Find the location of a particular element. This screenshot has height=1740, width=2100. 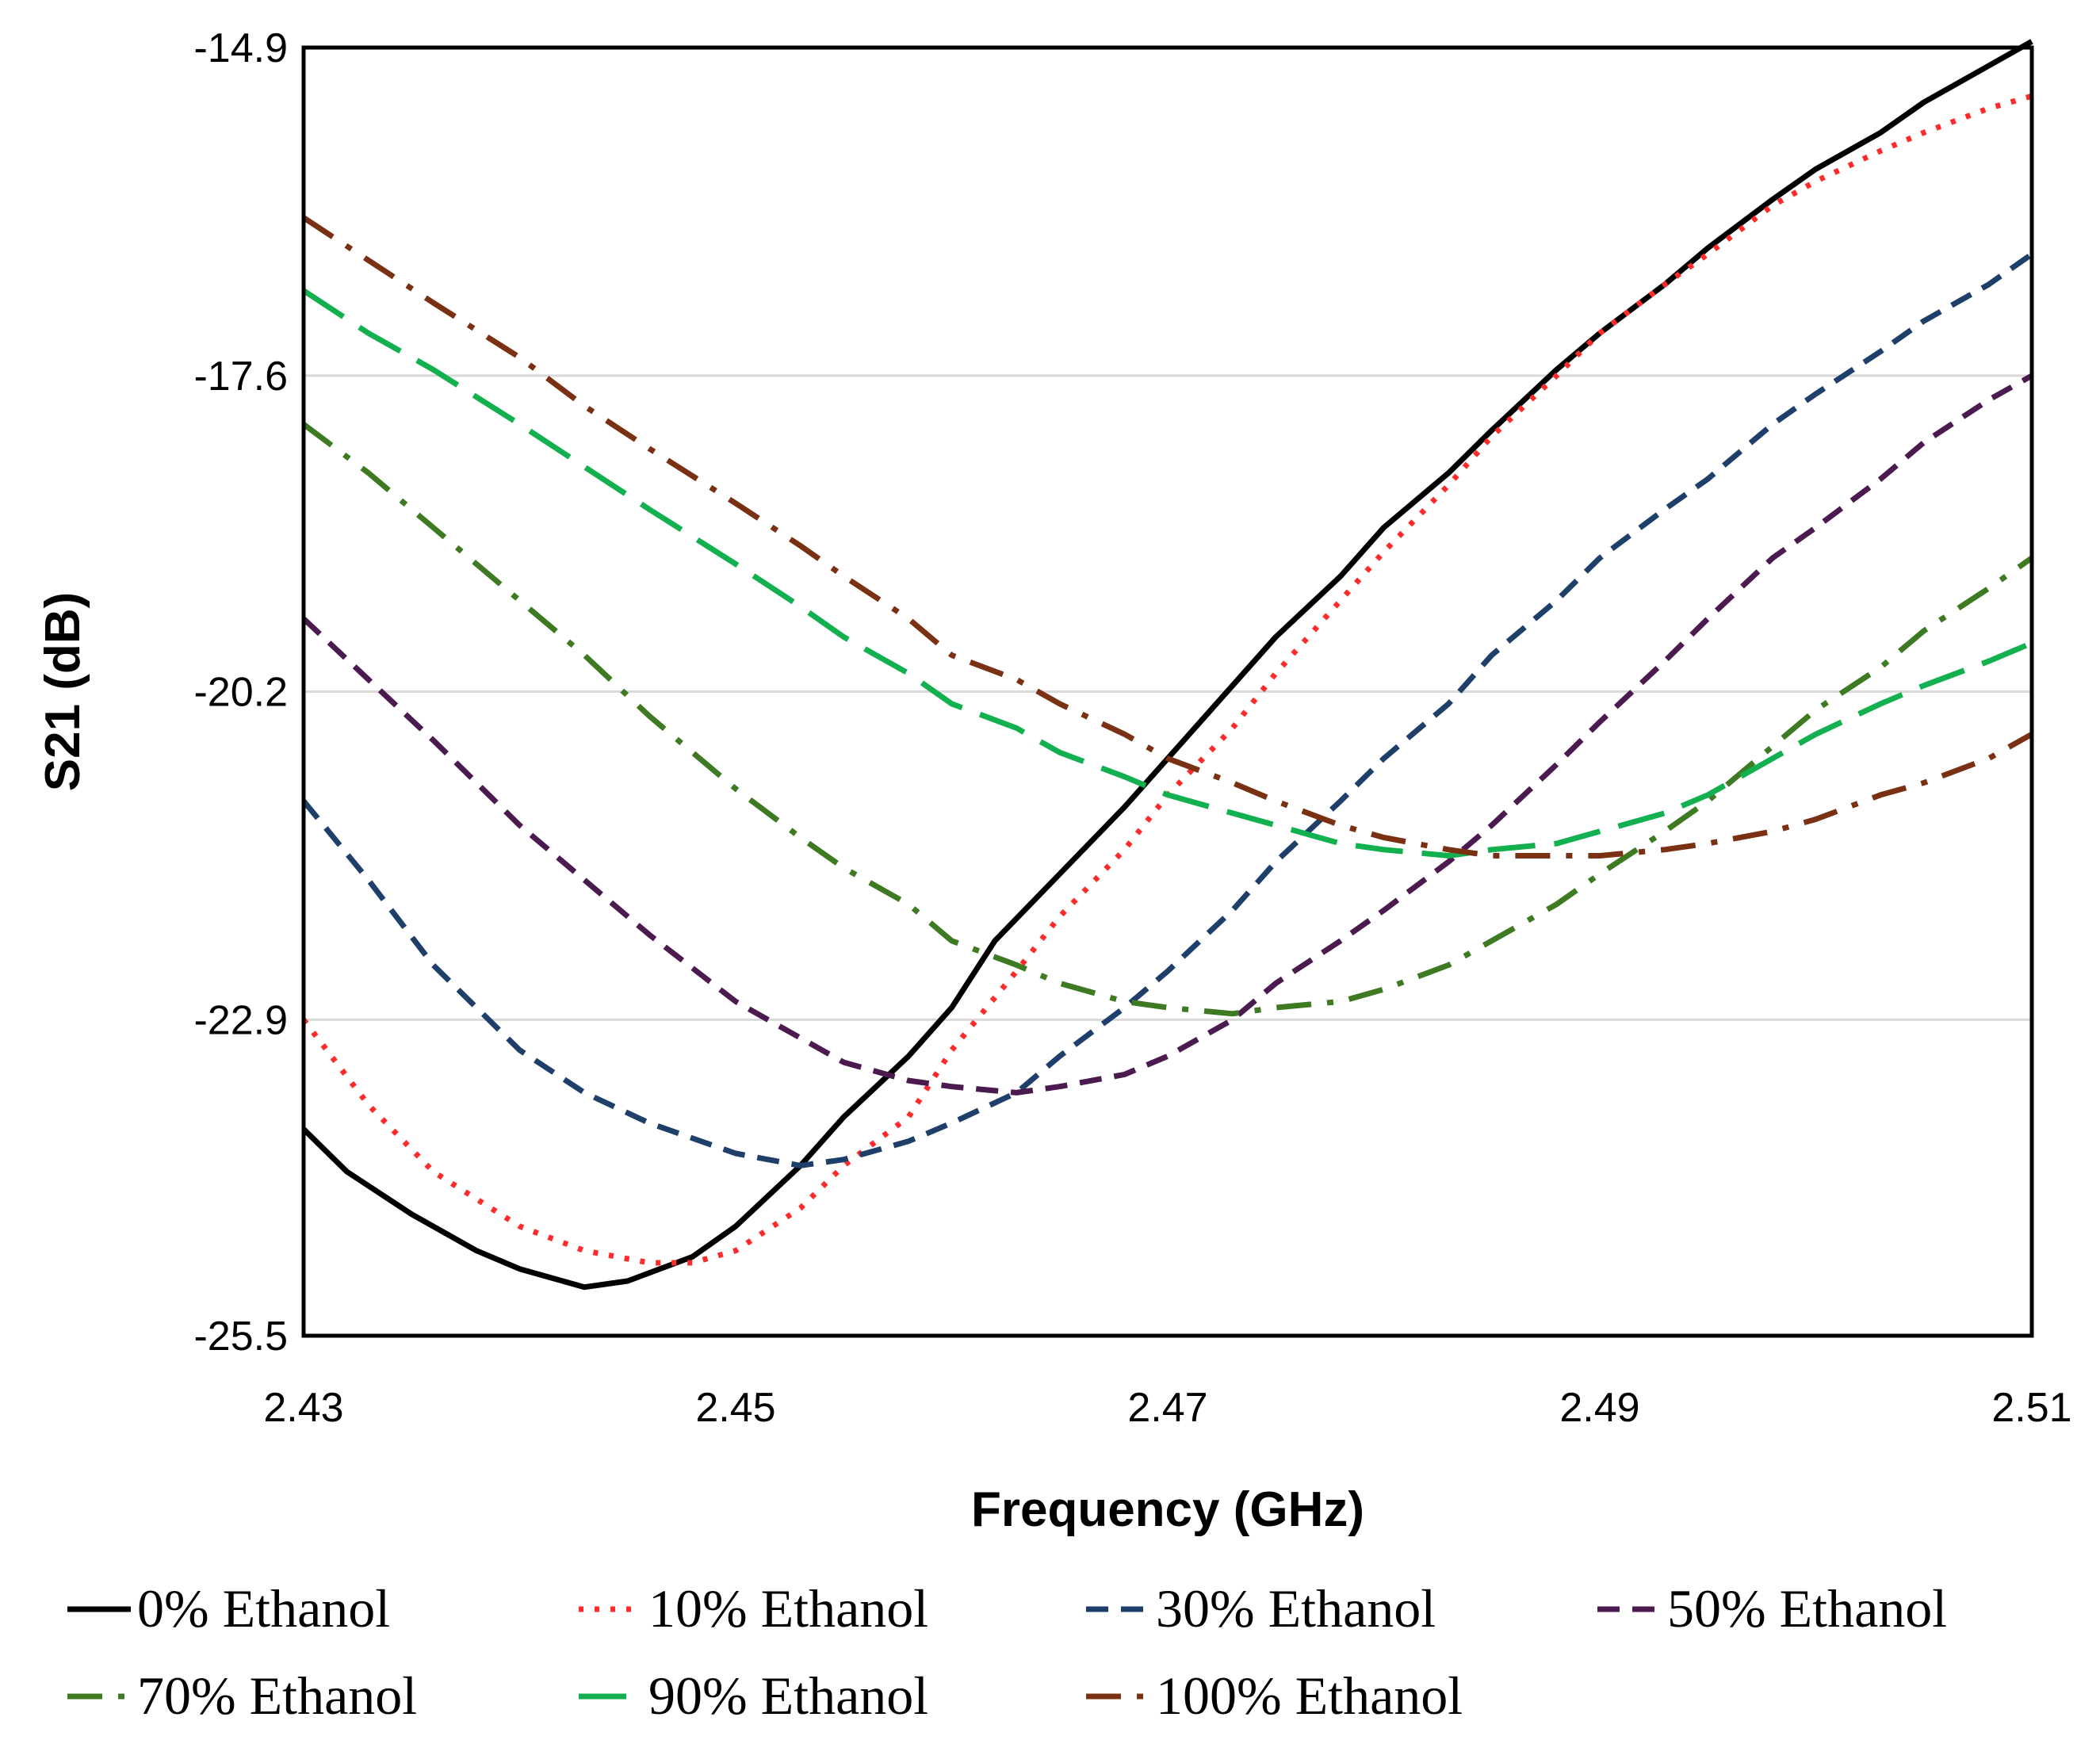

x-tick-label: 2.47 is located at coordinates (1167, 1408).